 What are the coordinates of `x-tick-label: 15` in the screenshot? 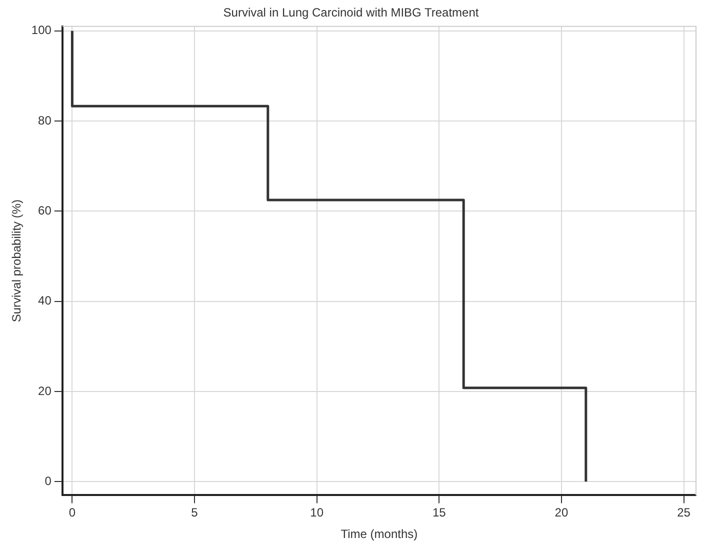 It's located at (439, 513).